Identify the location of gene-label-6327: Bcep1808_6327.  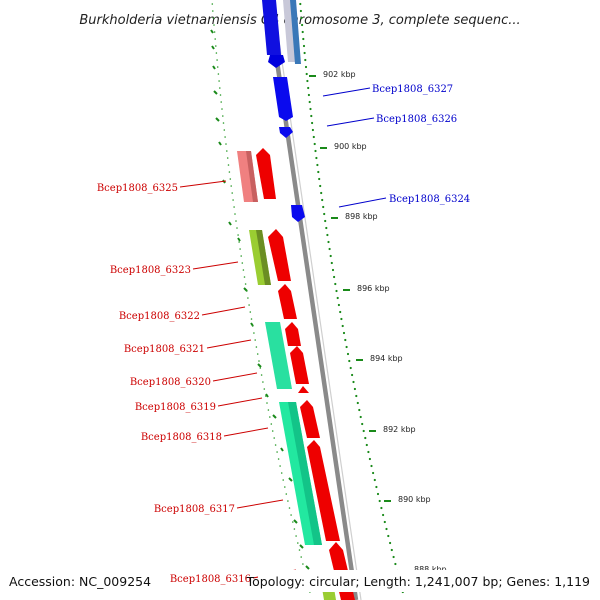
(412, 89).